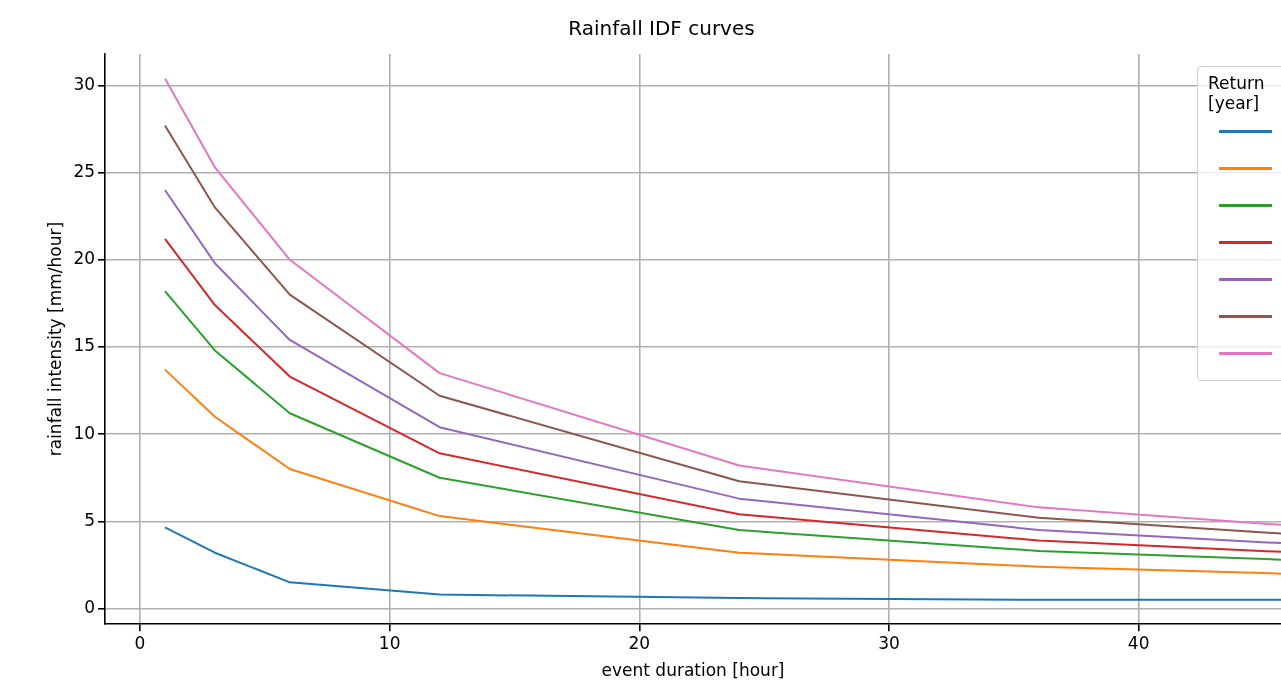  Describe the element at coordinates (84, 345) in the screenshot. I see `y-tick-label: 15` at that location.